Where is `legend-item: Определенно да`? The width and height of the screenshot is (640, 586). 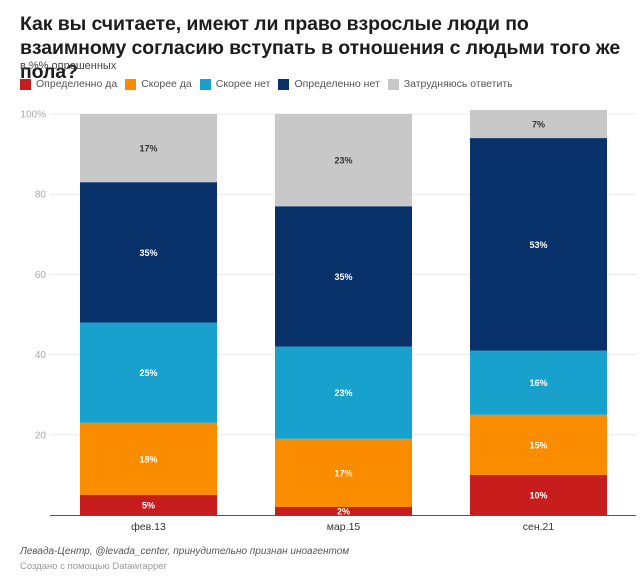
legend-item: Определенно да is located at coordinates (68, 84).